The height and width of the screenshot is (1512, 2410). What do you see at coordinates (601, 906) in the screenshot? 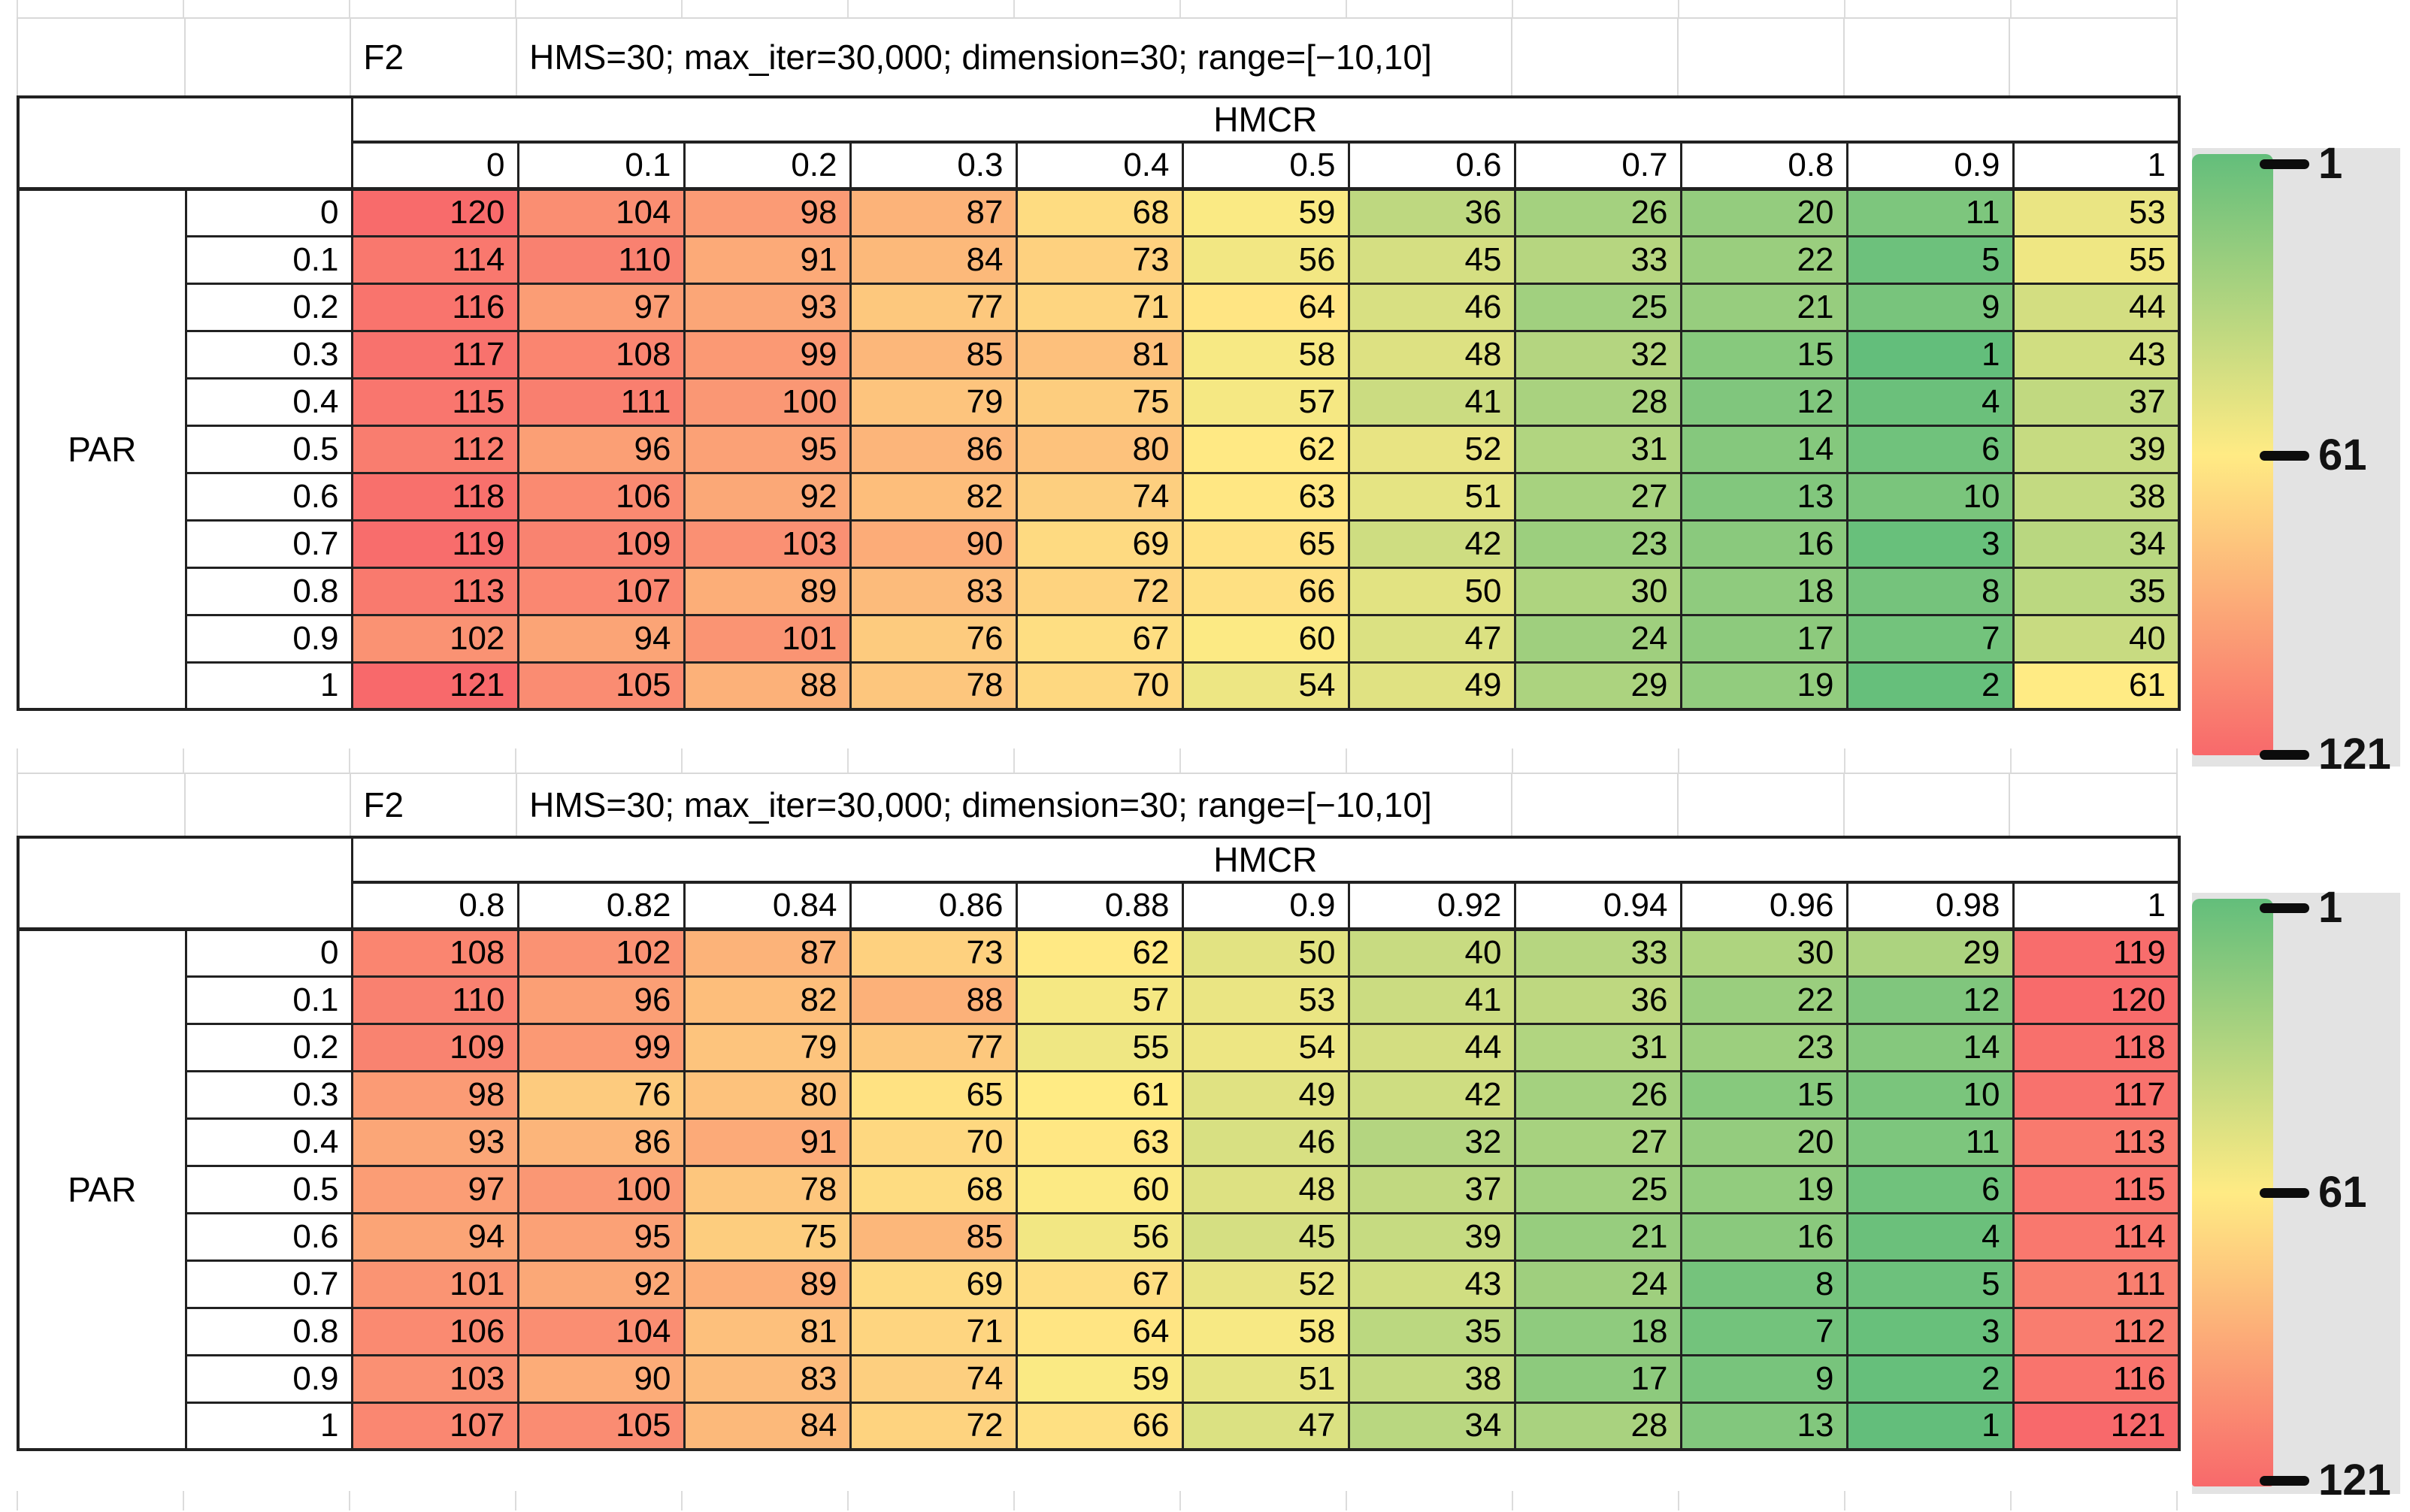
I see `hmcr-value-header: 0.82` at bounding box center [601, 906].